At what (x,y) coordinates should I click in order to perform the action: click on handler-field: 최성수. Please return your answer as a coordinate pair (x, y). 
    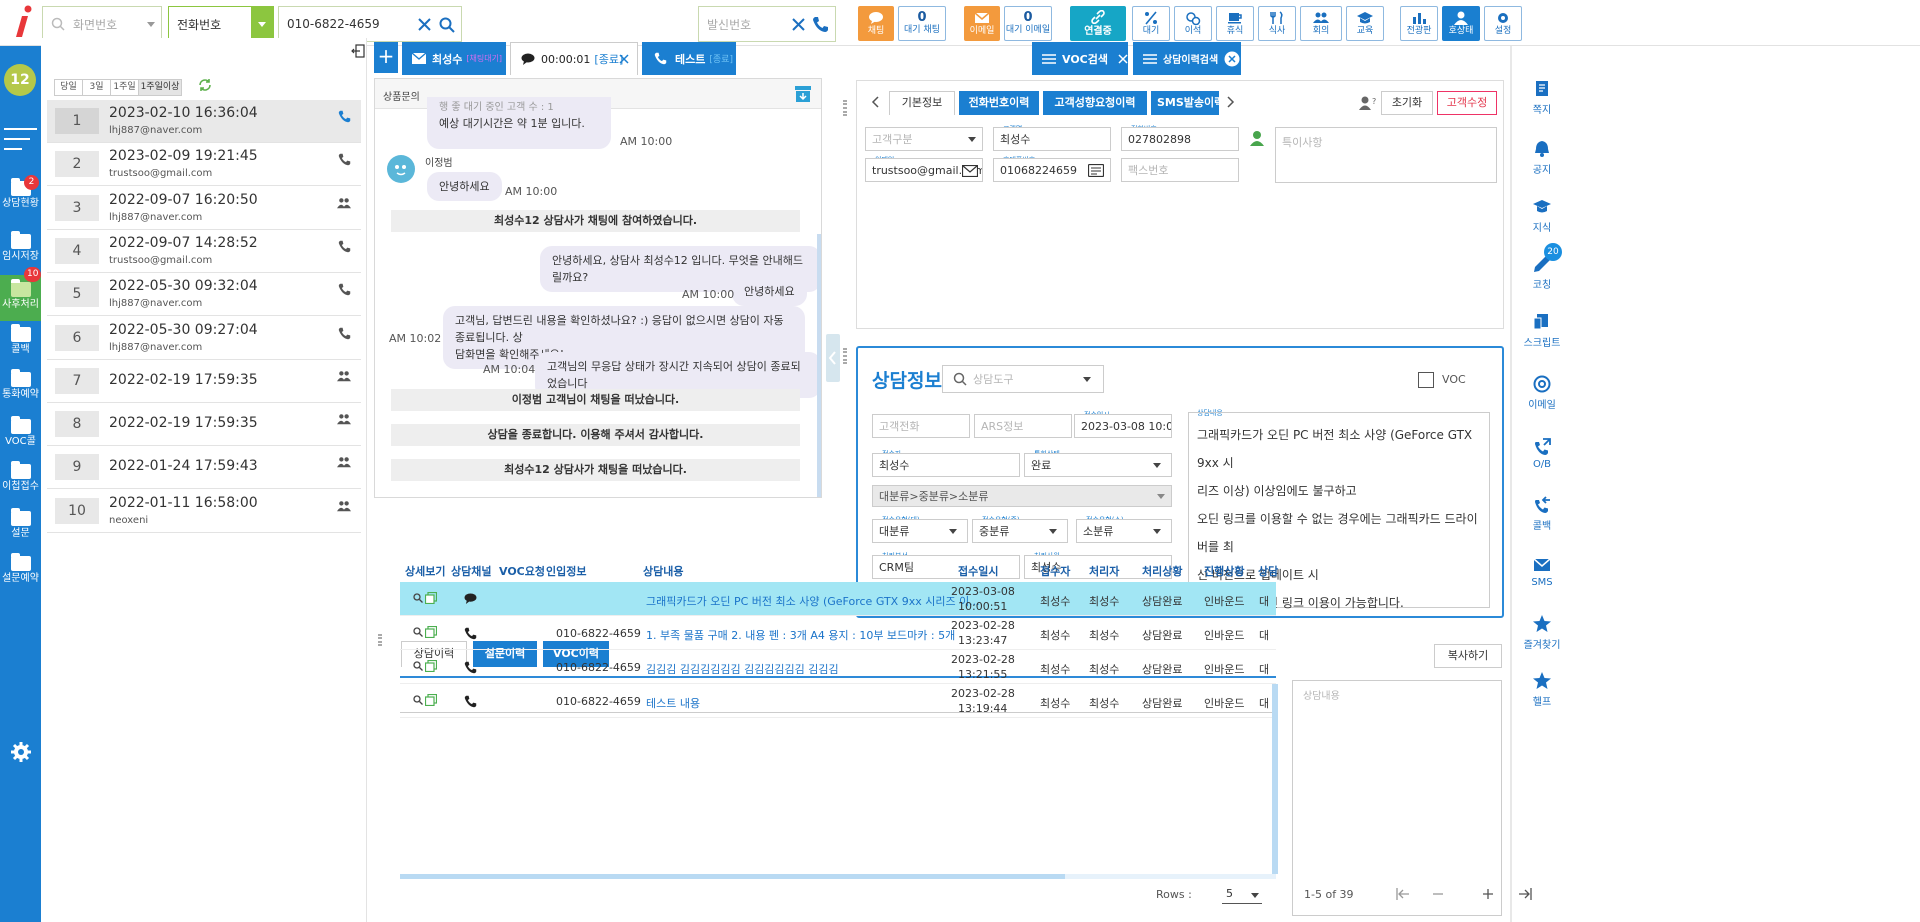
    Looking at the image, I should click on (1098, 567).